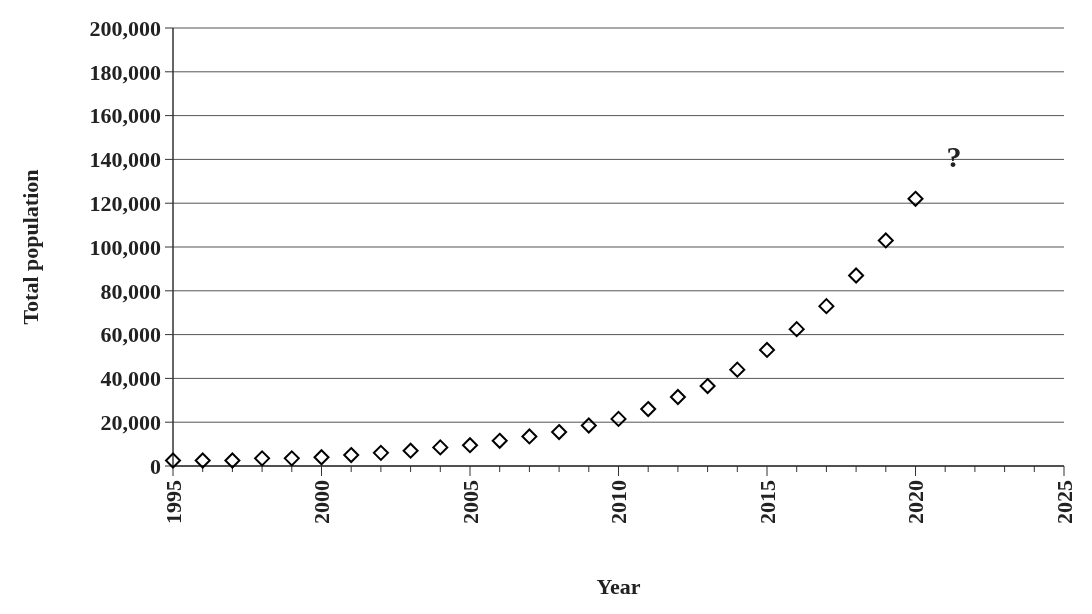 Image resolution: width=1092 pixels, height=614 pixels. What do you see at coordinates (130, 335) in the screenshot?
I see `y-tick-label: 60,000` at bounding box center [130, 335].